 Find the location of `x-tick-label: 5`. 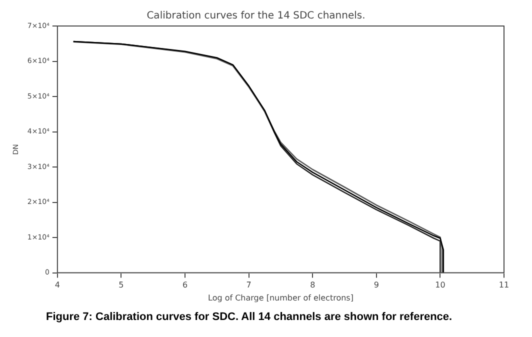

x-tick-label: 5 is located at coordinates (121, 285).